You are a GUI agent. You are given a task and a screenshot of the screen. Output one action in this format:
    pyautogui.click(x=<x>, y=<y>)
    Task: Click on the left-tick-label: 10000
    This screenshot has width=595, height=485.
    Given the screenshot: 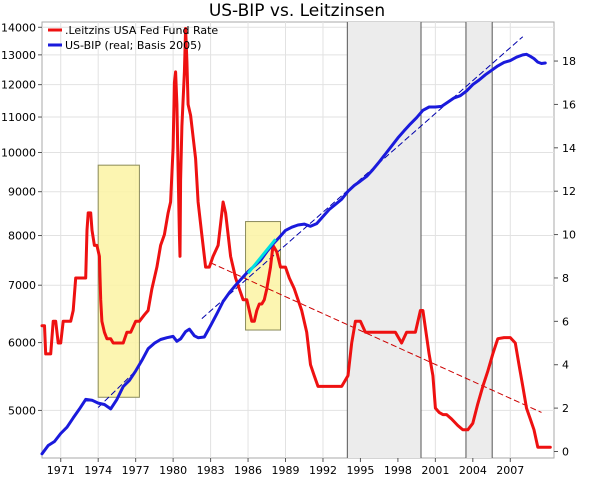 What is the action you would take?
    pyautogui.click(x=18, y=152)
    